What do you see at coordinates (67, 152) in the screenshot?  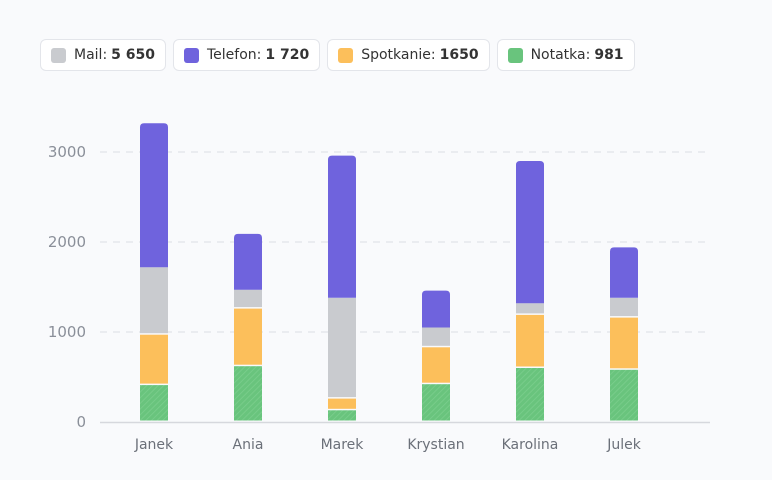 I see `y-tick-label: 3000` at bounding box center [67, 152].